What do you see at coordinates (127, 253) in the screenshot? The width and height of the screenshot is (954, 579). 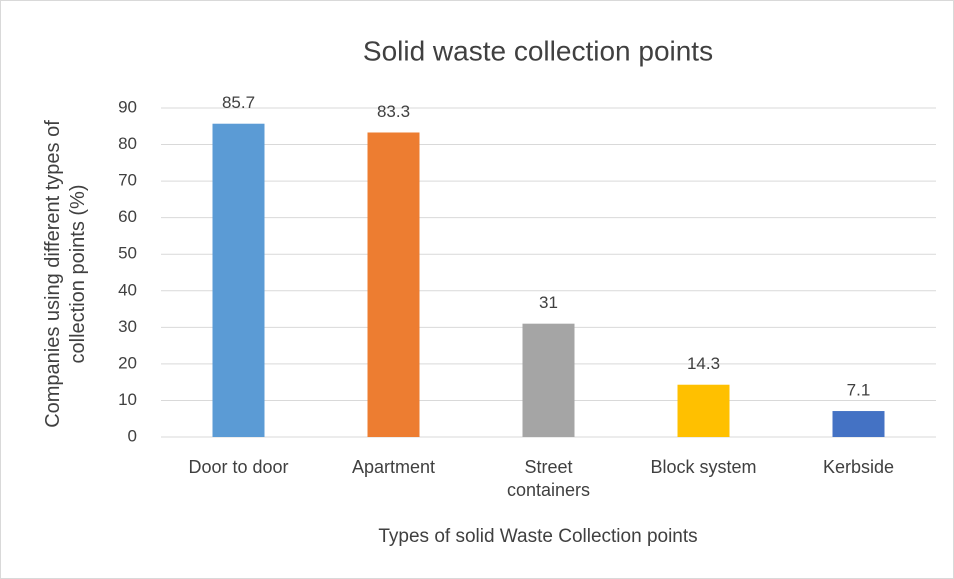 I see `y-tick-label: 50` at bounding box center [127, 253].